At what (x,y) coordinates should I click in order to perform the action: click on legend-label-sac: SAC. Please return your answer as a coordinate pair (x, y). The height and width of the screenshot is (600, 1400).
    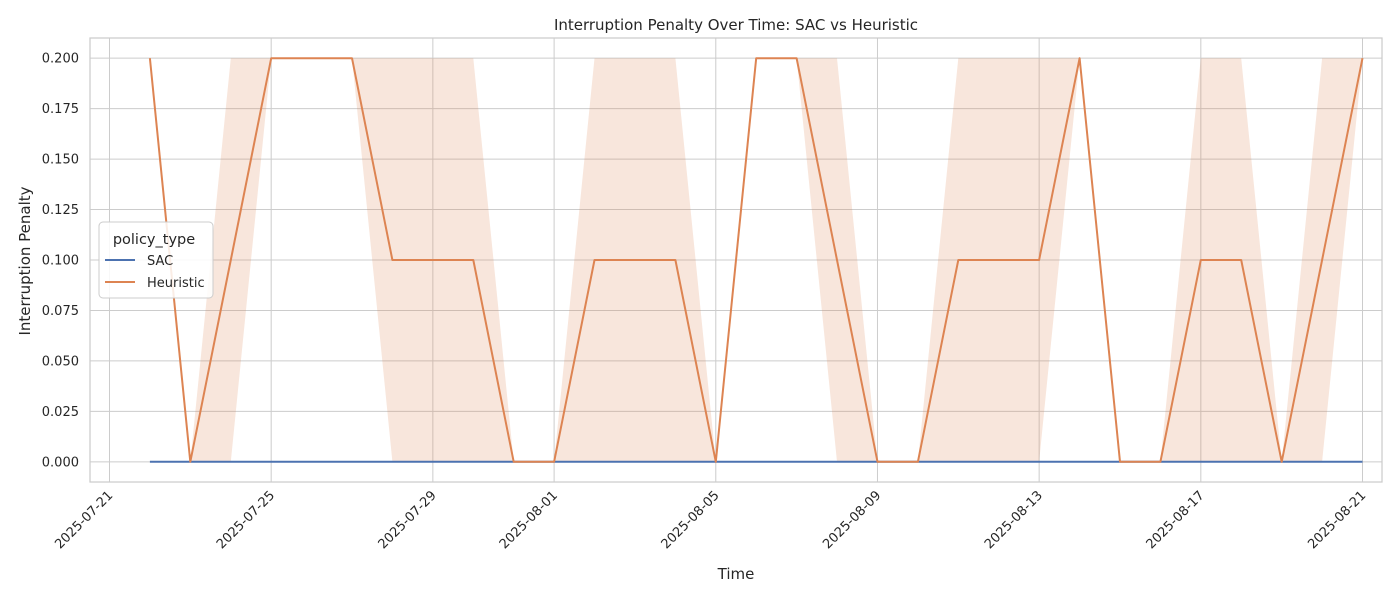
    Looking at the image, I should click on (160, 261).